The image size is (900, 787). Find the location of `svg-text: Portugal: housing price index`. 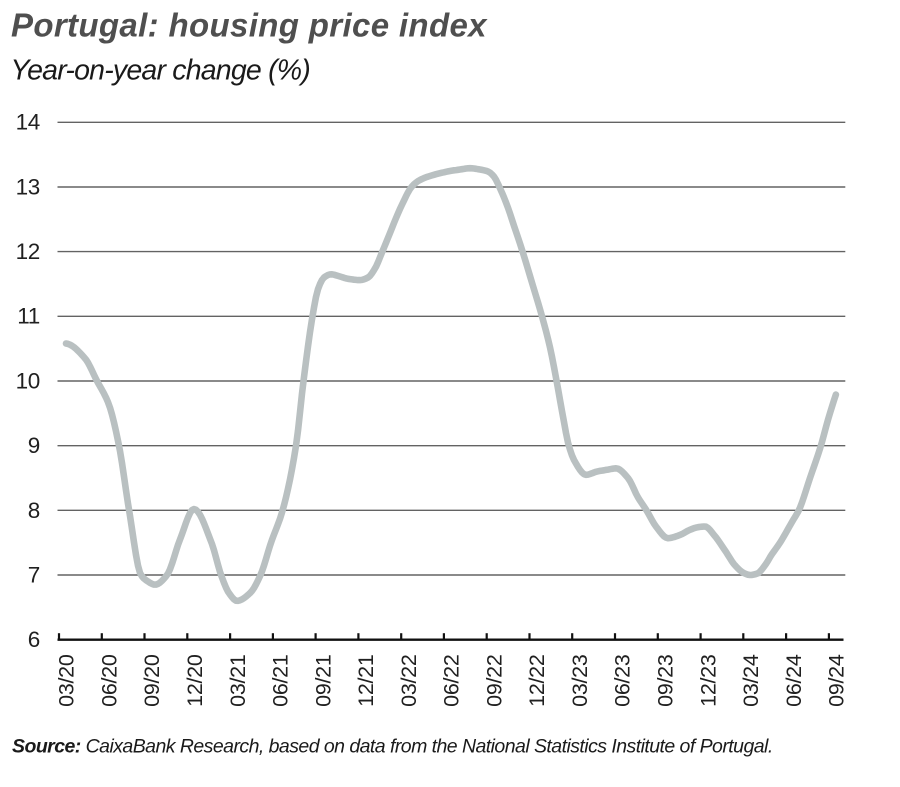

svg-text: Portugal: housing price index is located at coordinates (249, 25).